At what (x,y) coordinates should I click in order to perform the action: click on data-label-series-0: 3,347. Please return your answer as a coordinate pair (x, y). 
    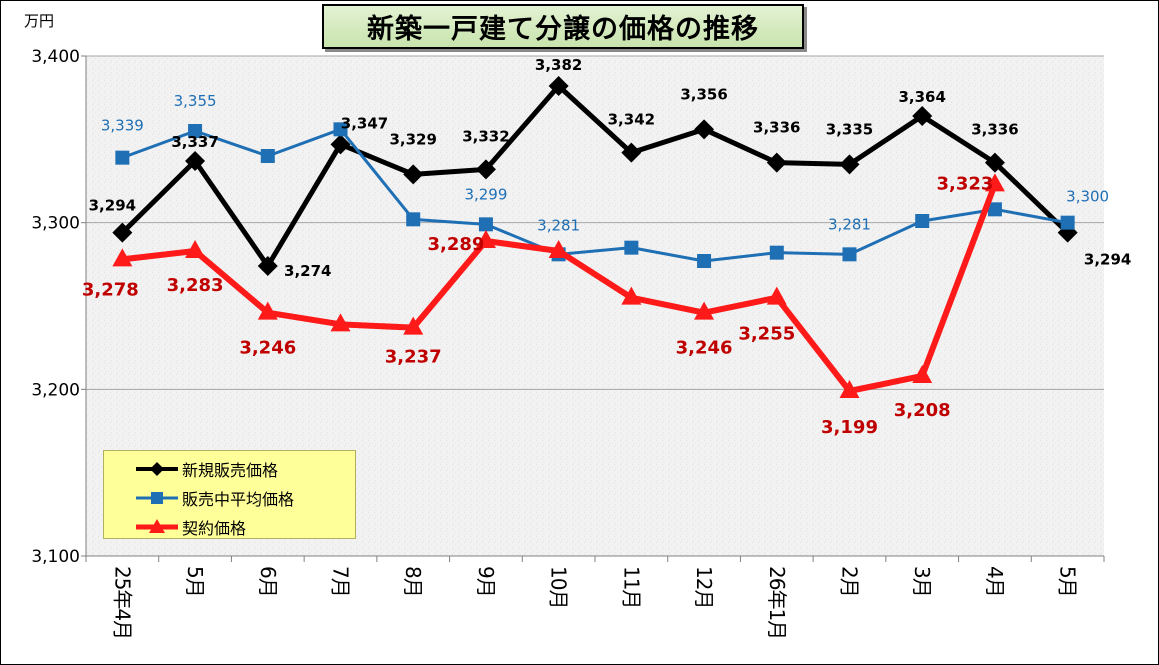
    Looking at the image, I should click on (364, 123).